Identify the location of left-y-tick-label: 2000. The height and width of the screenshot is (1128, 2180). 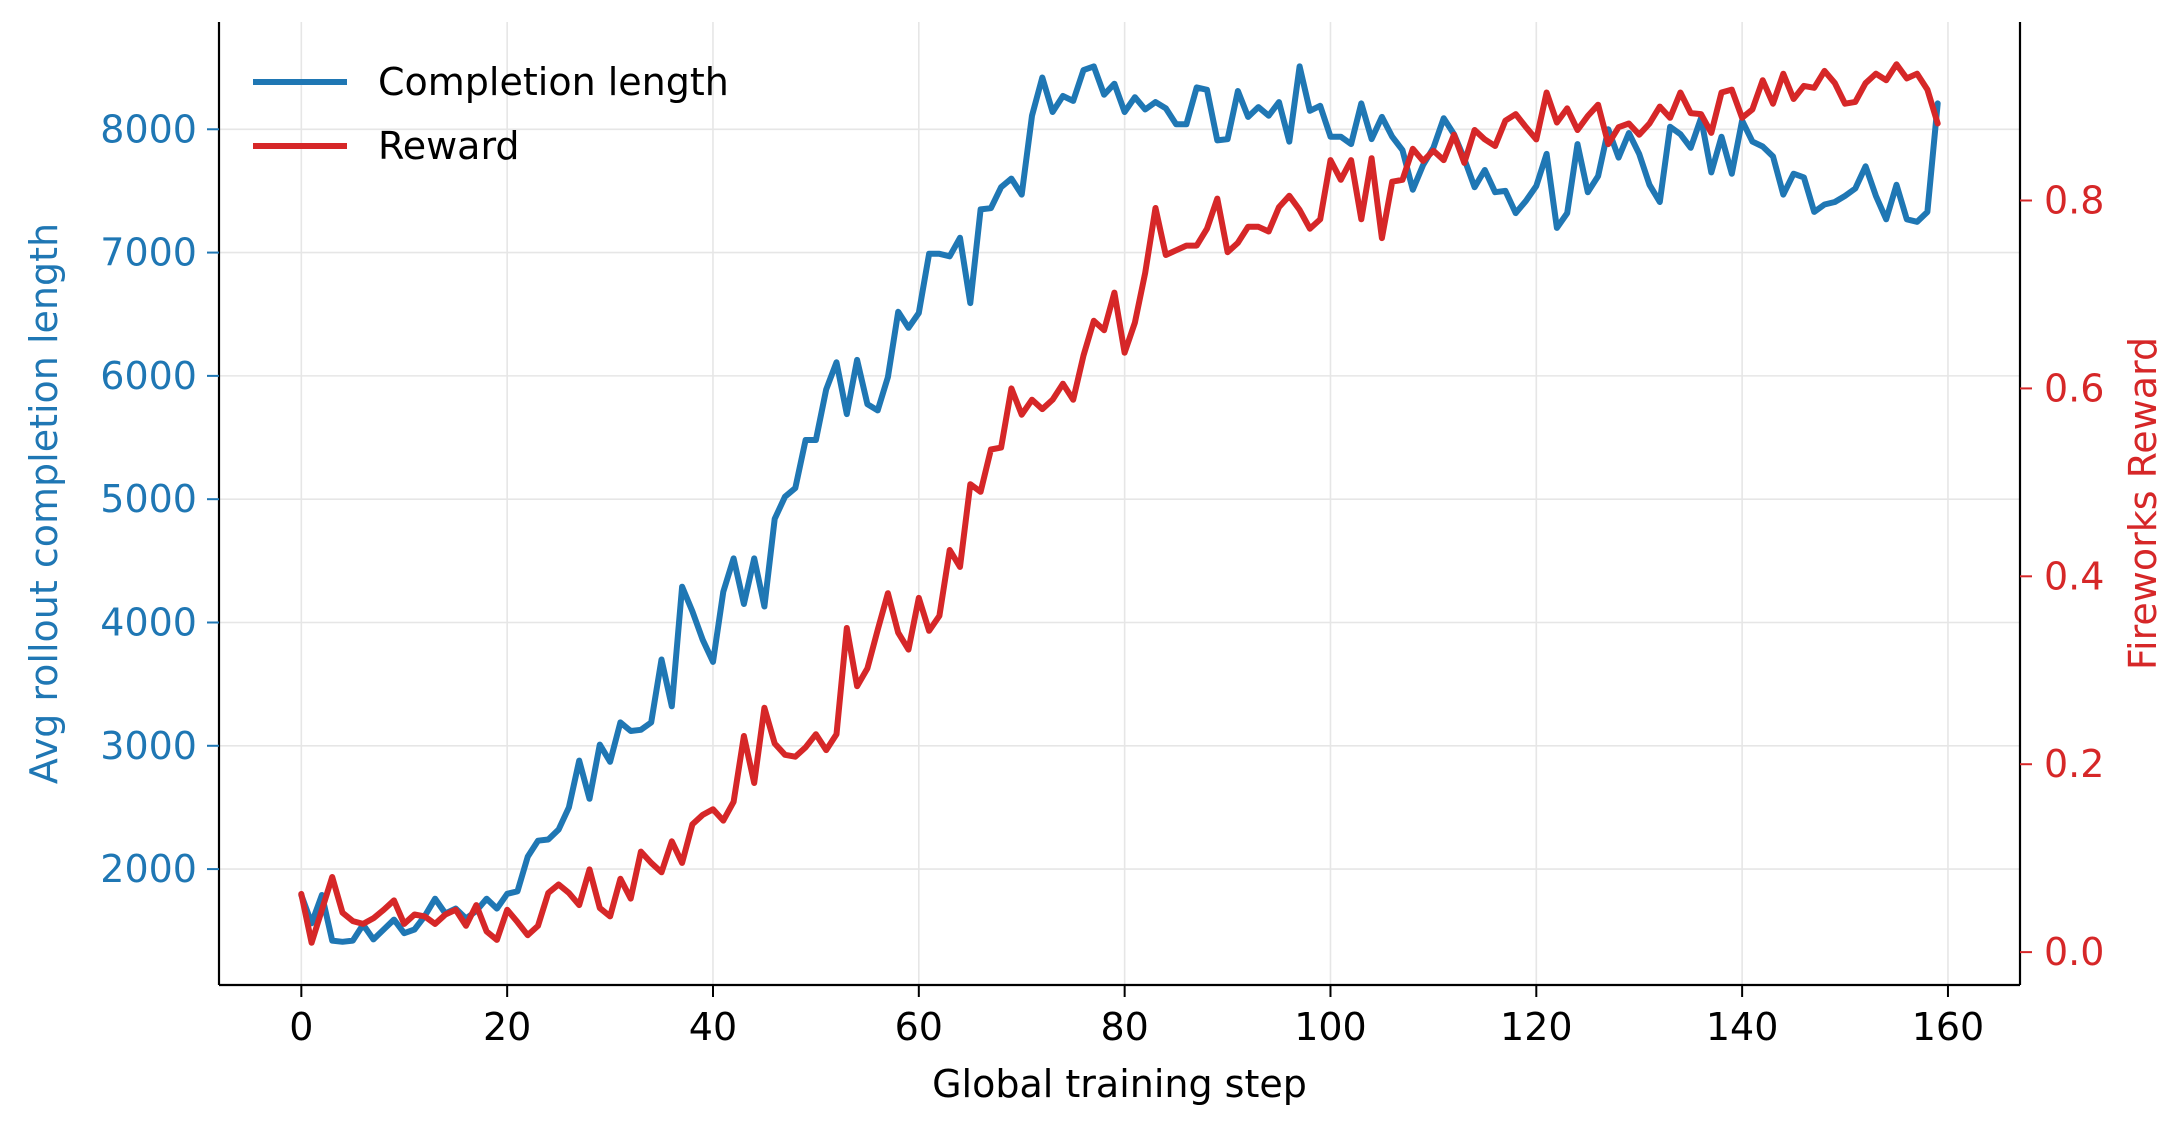
(148, 869).